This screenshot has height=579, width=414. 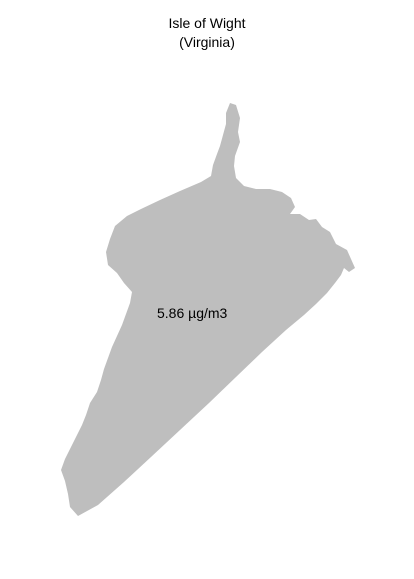 What do you see at coordinates (207, 23) in the screenshot?
I see `map-title: Isle of Wight` at bounding box center [207, 23].